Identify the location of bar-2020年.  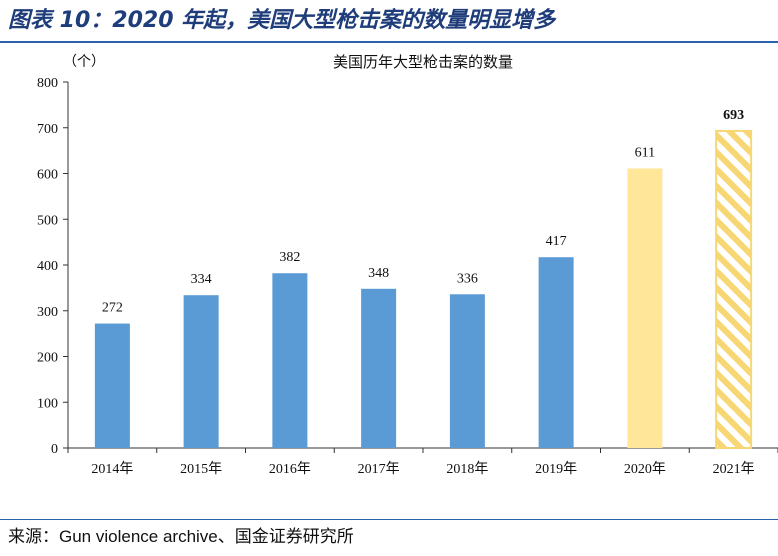
(645, 308).